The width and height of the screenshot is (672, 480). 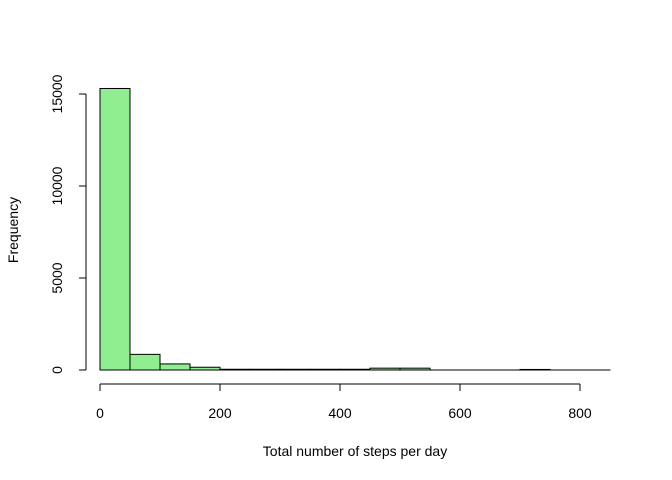 What do you see at coordinates (344, 402) in the screenshot?
I see `x-axis: 0 200 400 600 800` at bounding box center [344, 402].